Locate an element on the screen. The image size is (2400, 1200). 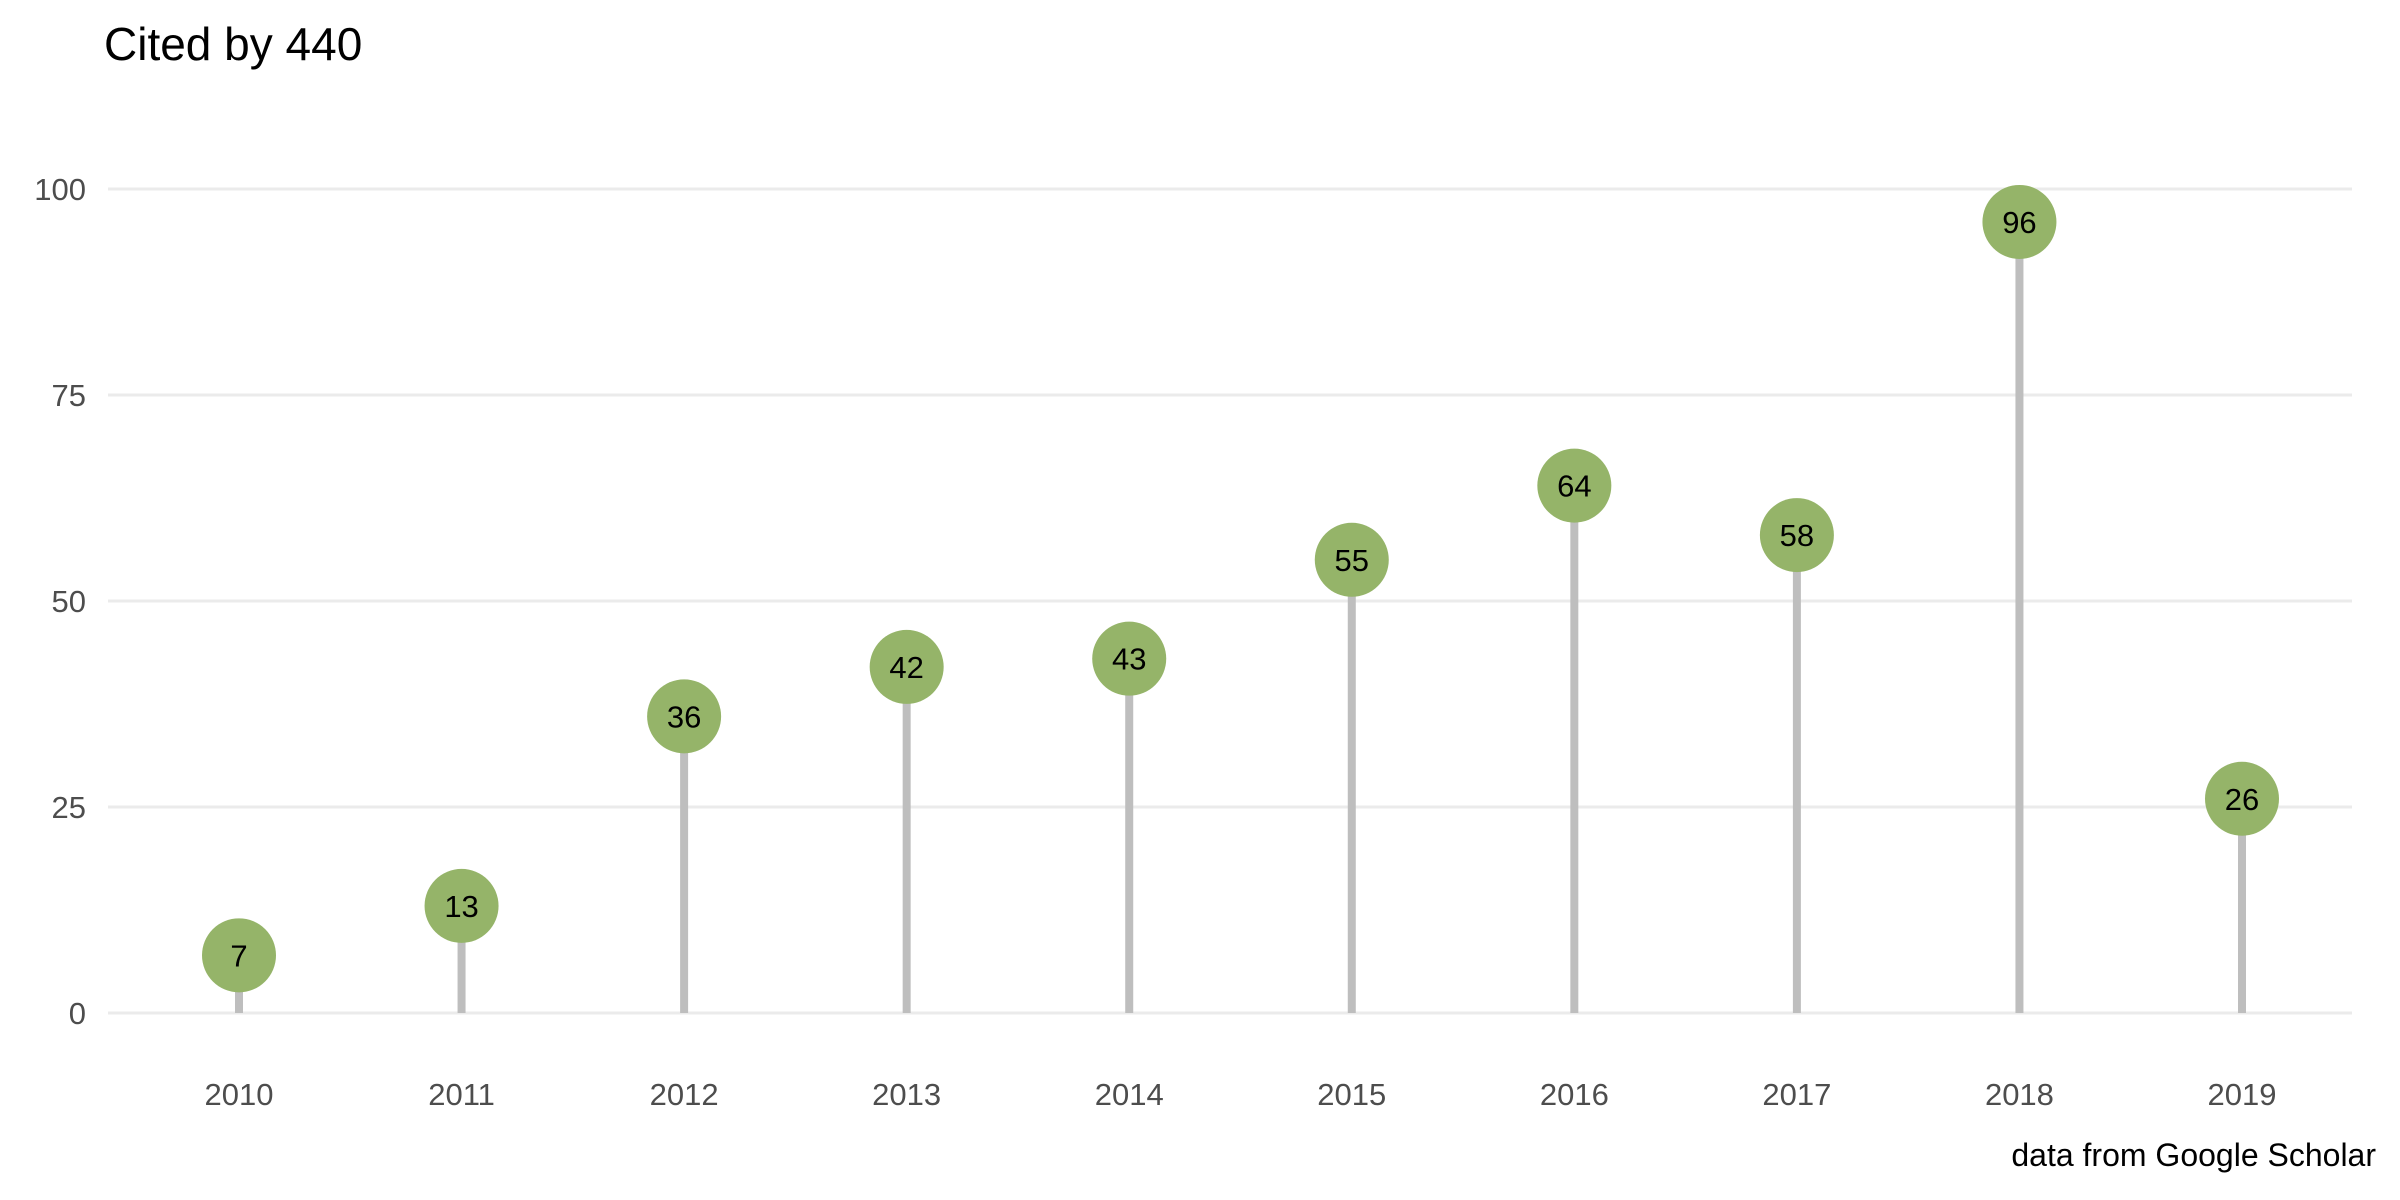
x-tick-label: 2010 is located at coordinates (239, 1094).